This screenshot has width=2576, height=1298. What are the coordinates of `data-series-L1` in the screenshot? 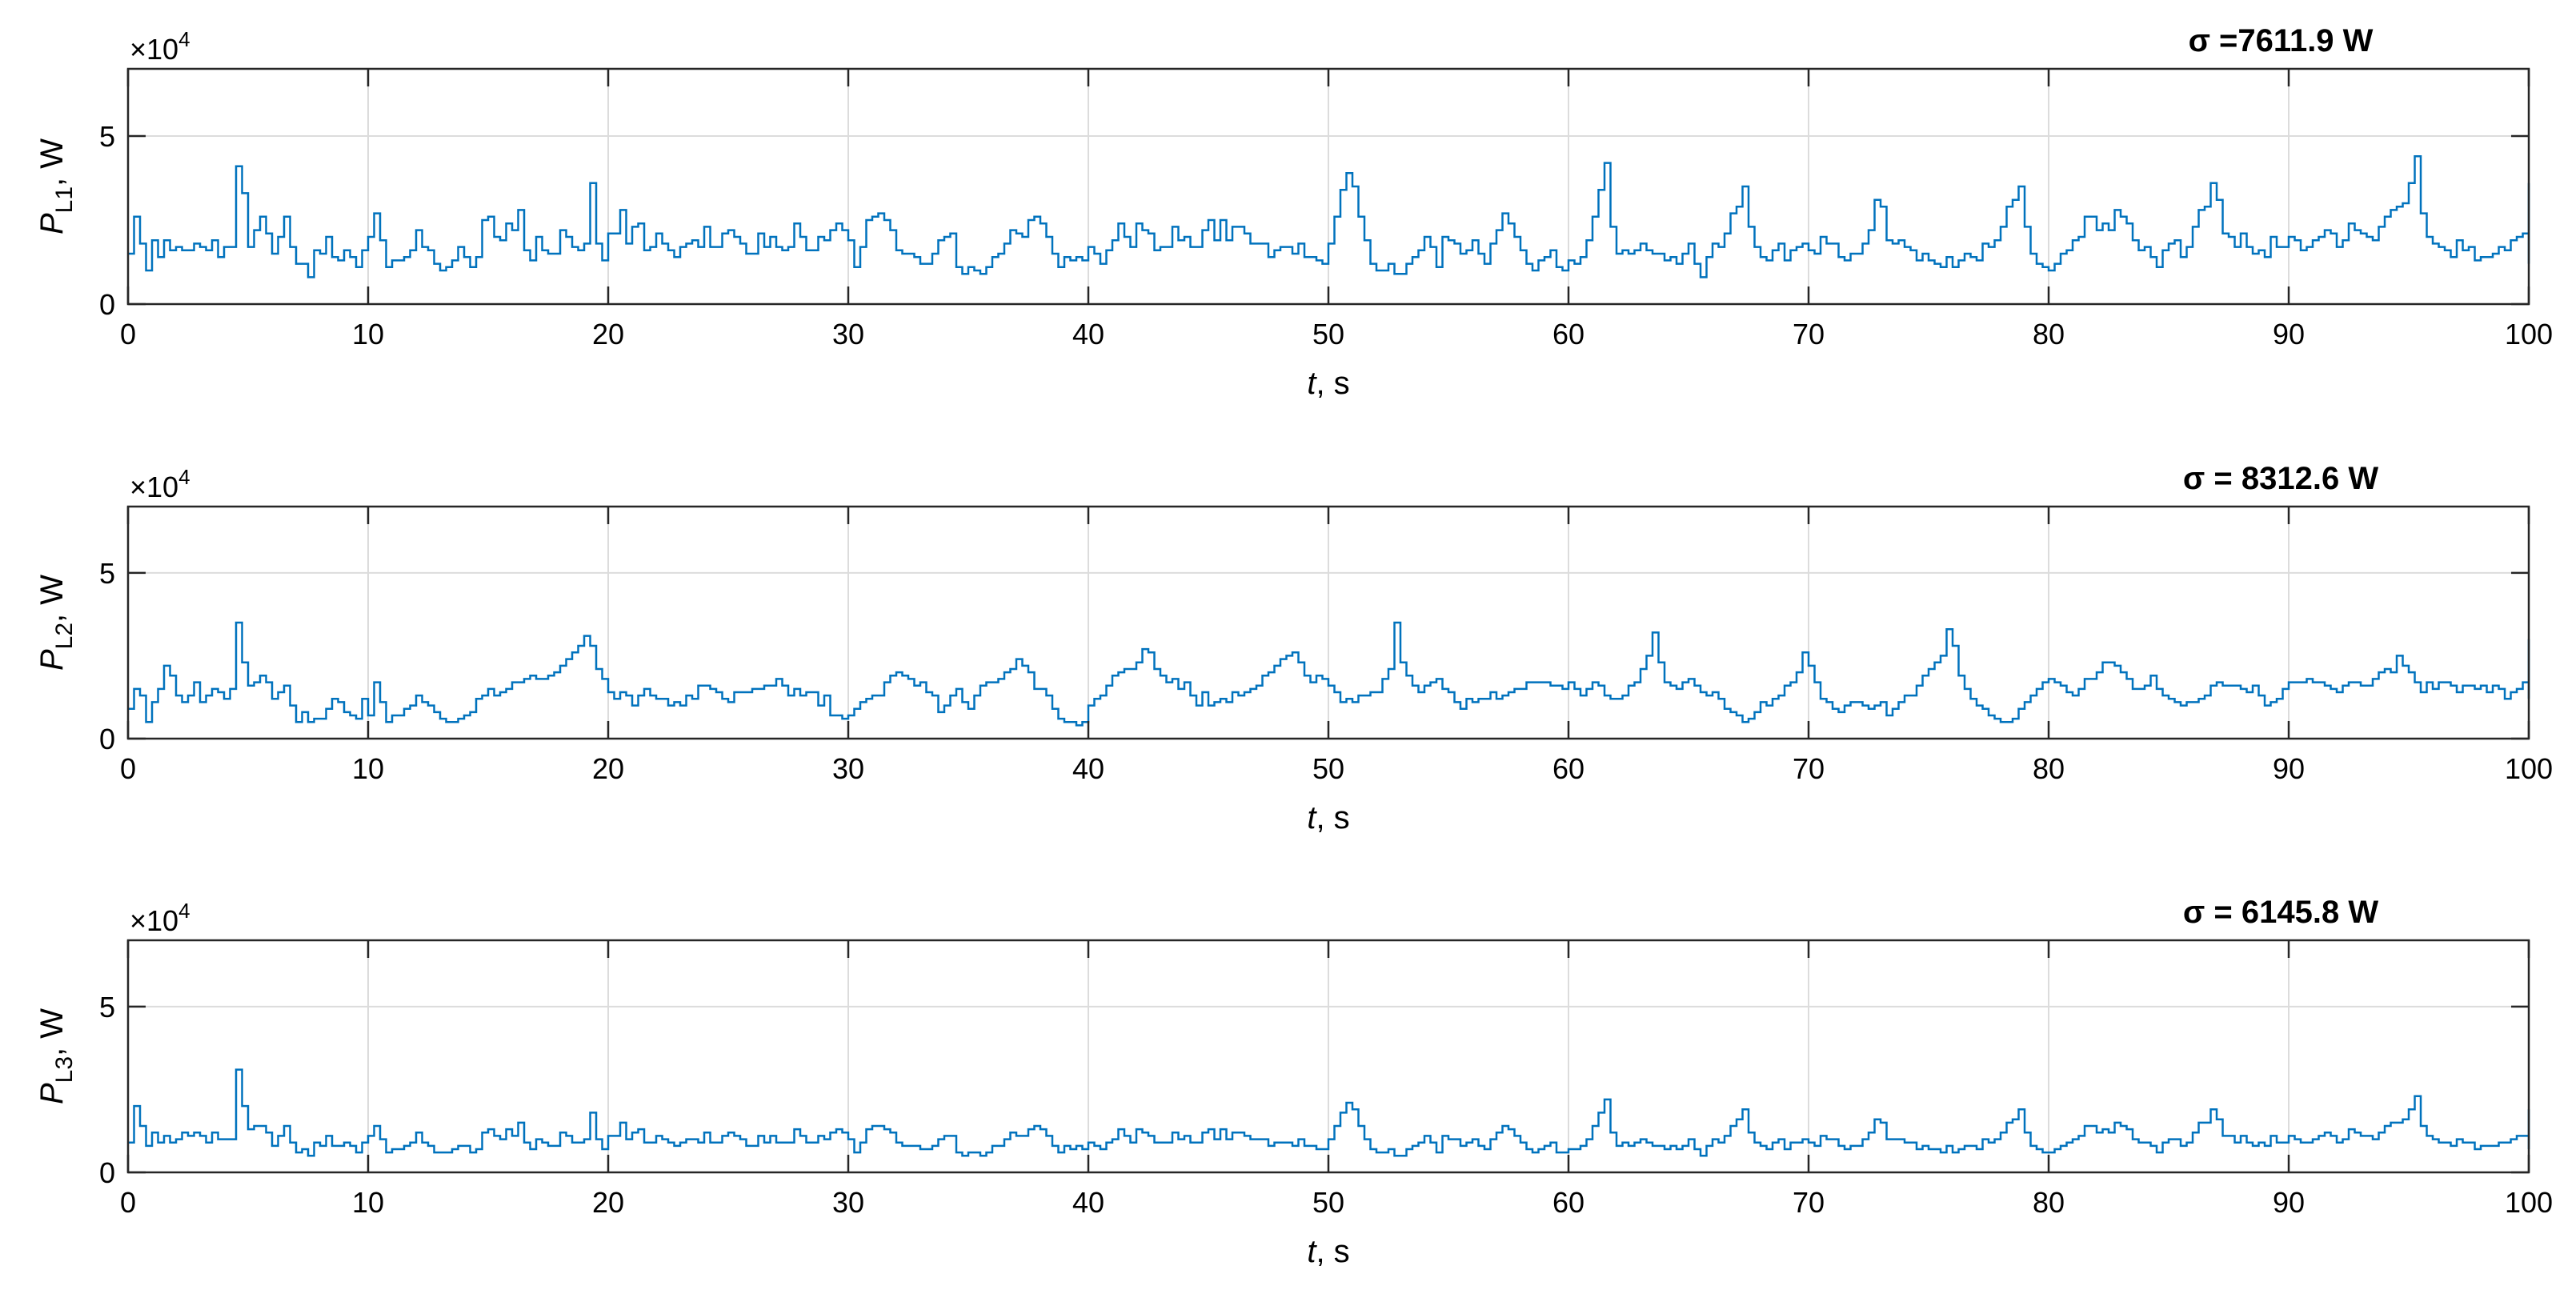 It's located at (1329, 216).